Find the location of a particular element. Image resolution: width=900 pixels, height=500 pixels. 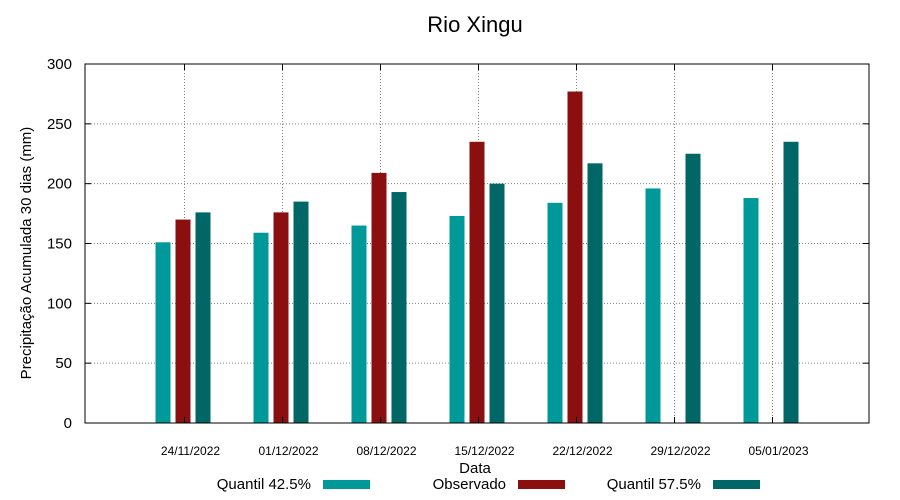

chart-title: Rio Xingu is located at coordinates (474, 24).